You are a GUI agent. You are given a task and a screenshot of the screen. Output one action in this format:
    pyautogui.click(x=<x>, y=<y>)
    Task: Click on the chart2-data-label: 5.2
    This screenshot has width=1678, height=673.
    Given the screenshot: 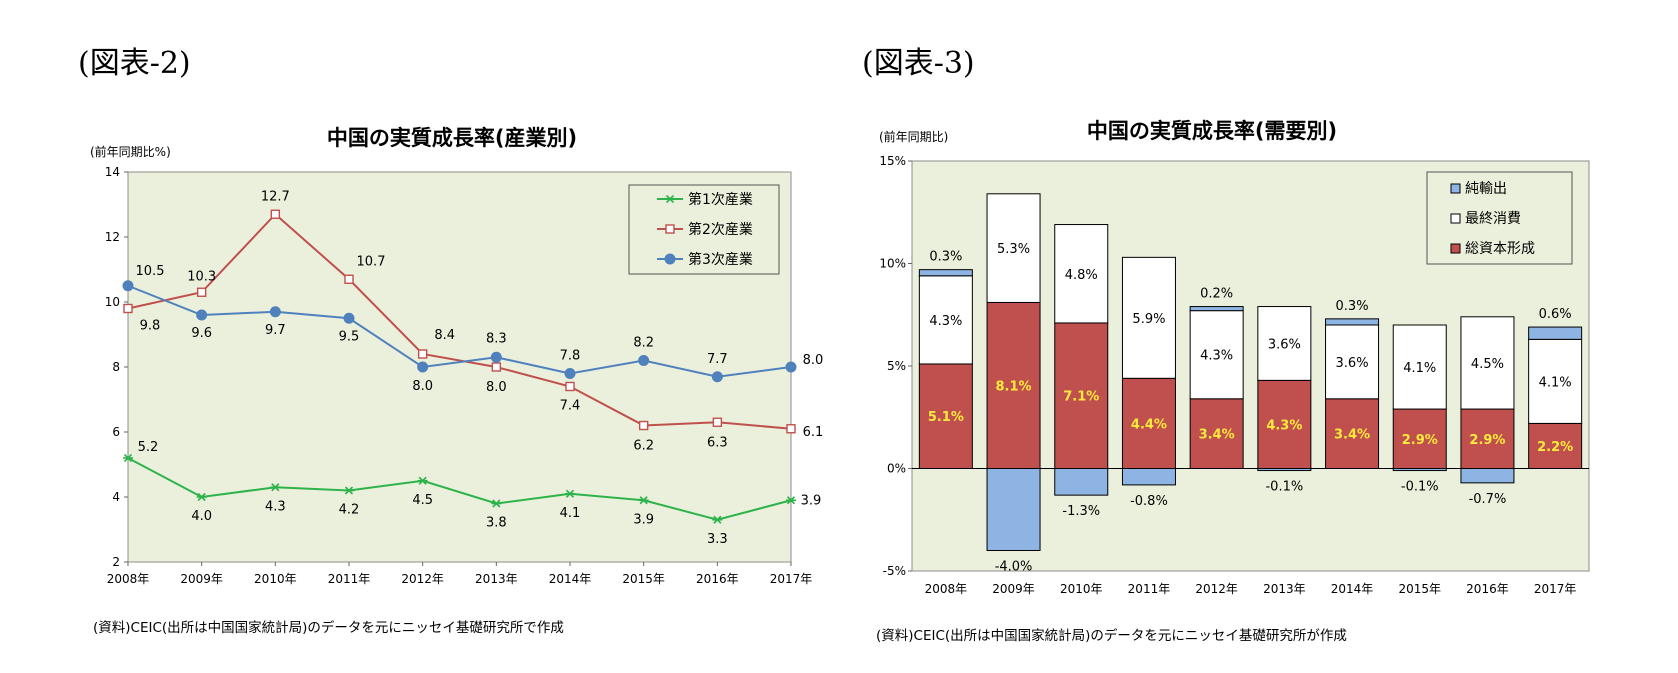 What is the action you would take?
    pyautogui.click(x=148, y=447)
    